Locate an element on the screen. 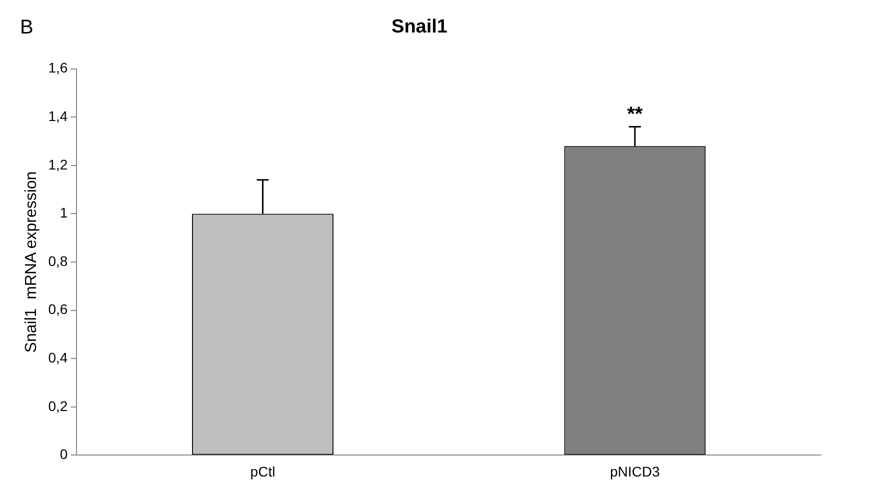 Image resolution: width=869 pixels, height=502 pixels. y-tick-label: 0,4 is located at coordinates (58, 357).